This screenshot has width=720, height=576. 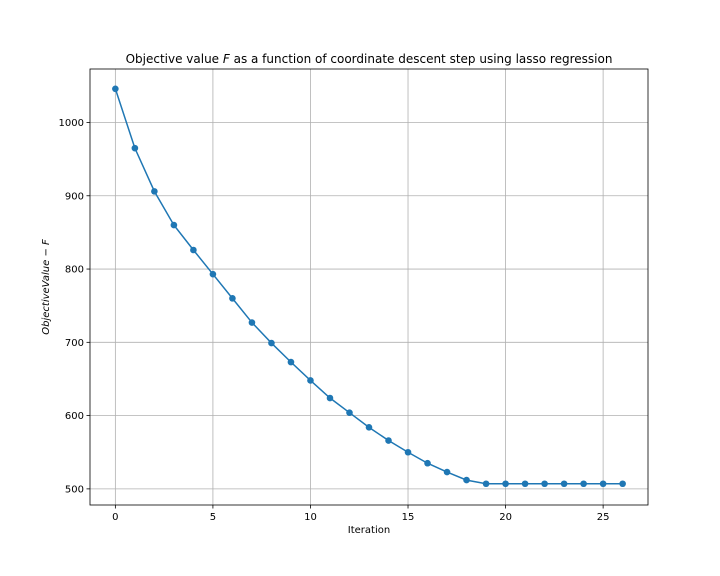 What do you see at coordinates (74, 196) in the screenshot?
I see `y-tick-label: 900` at bounding box center [74, 196].